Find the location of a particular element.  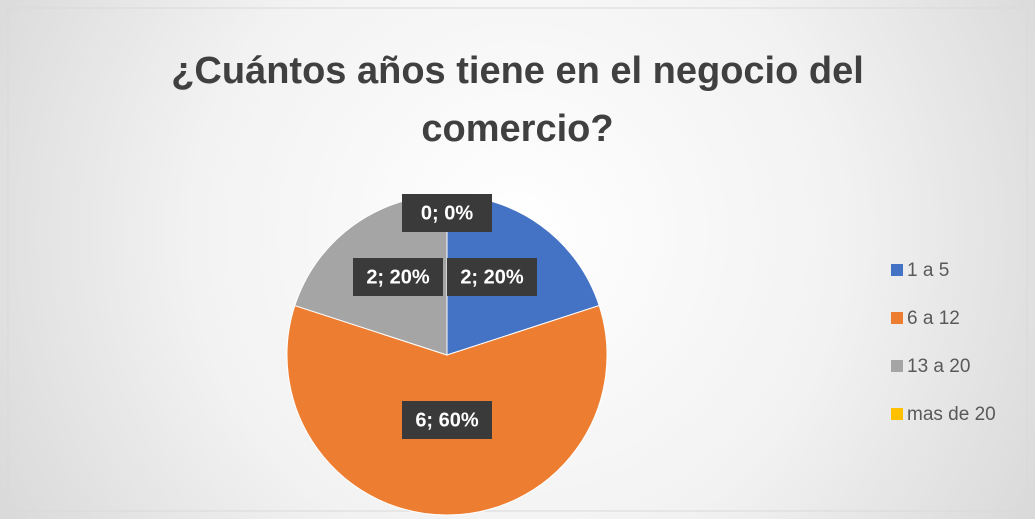

data-label: 0; 0% is located at coordinates (447, 213).